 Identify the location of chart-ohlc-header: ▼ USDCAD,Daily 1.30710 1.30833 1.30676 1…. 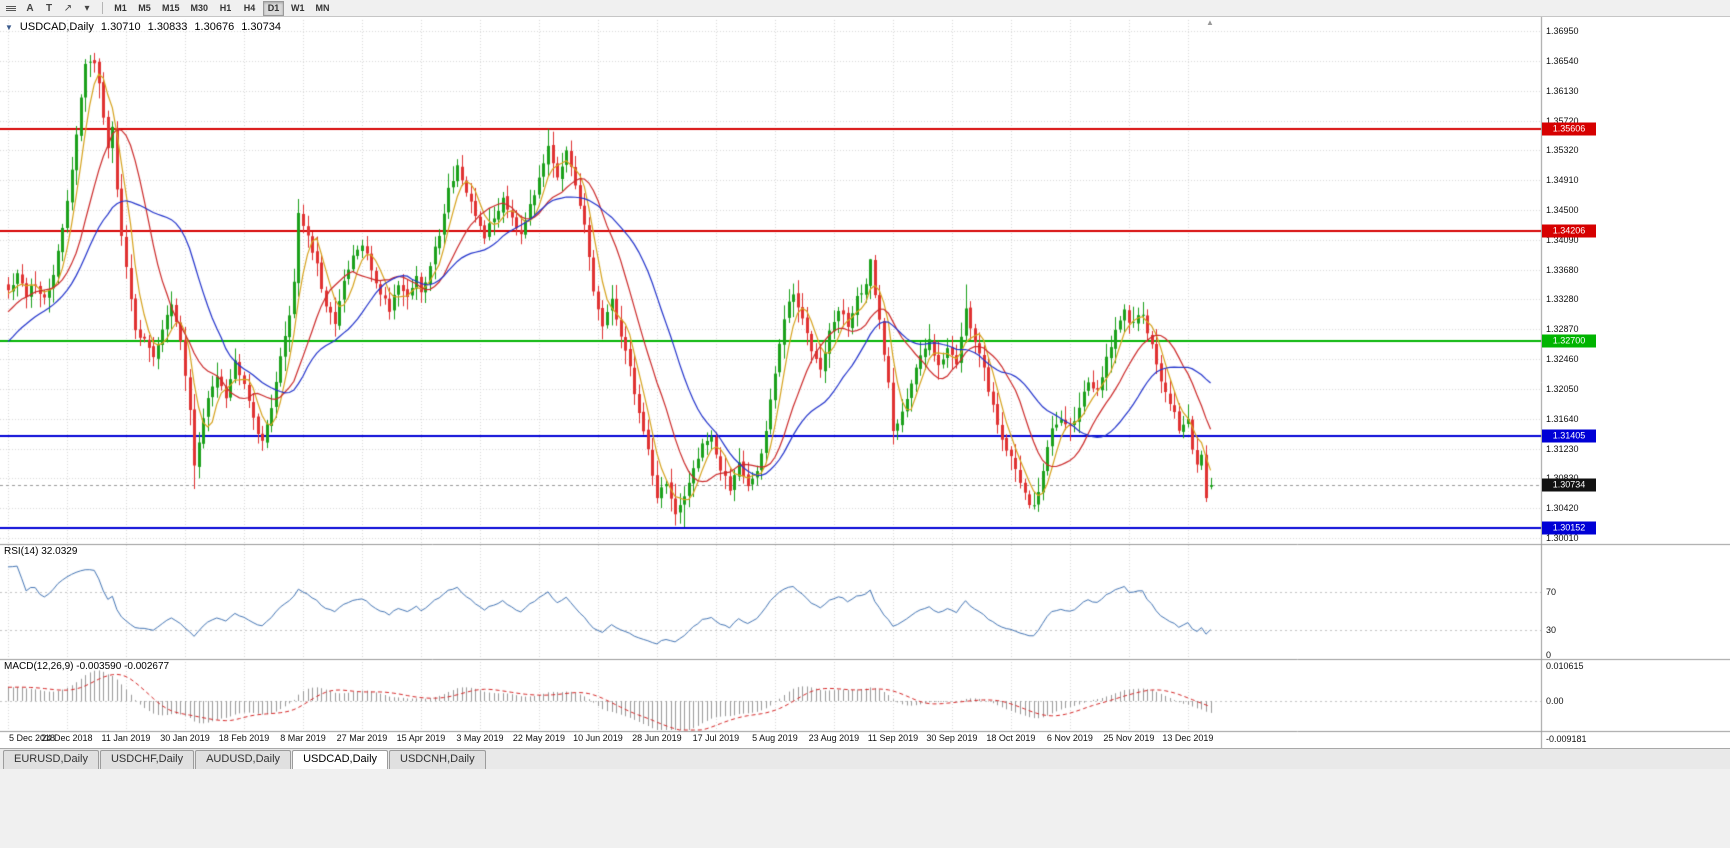
(143, 27).